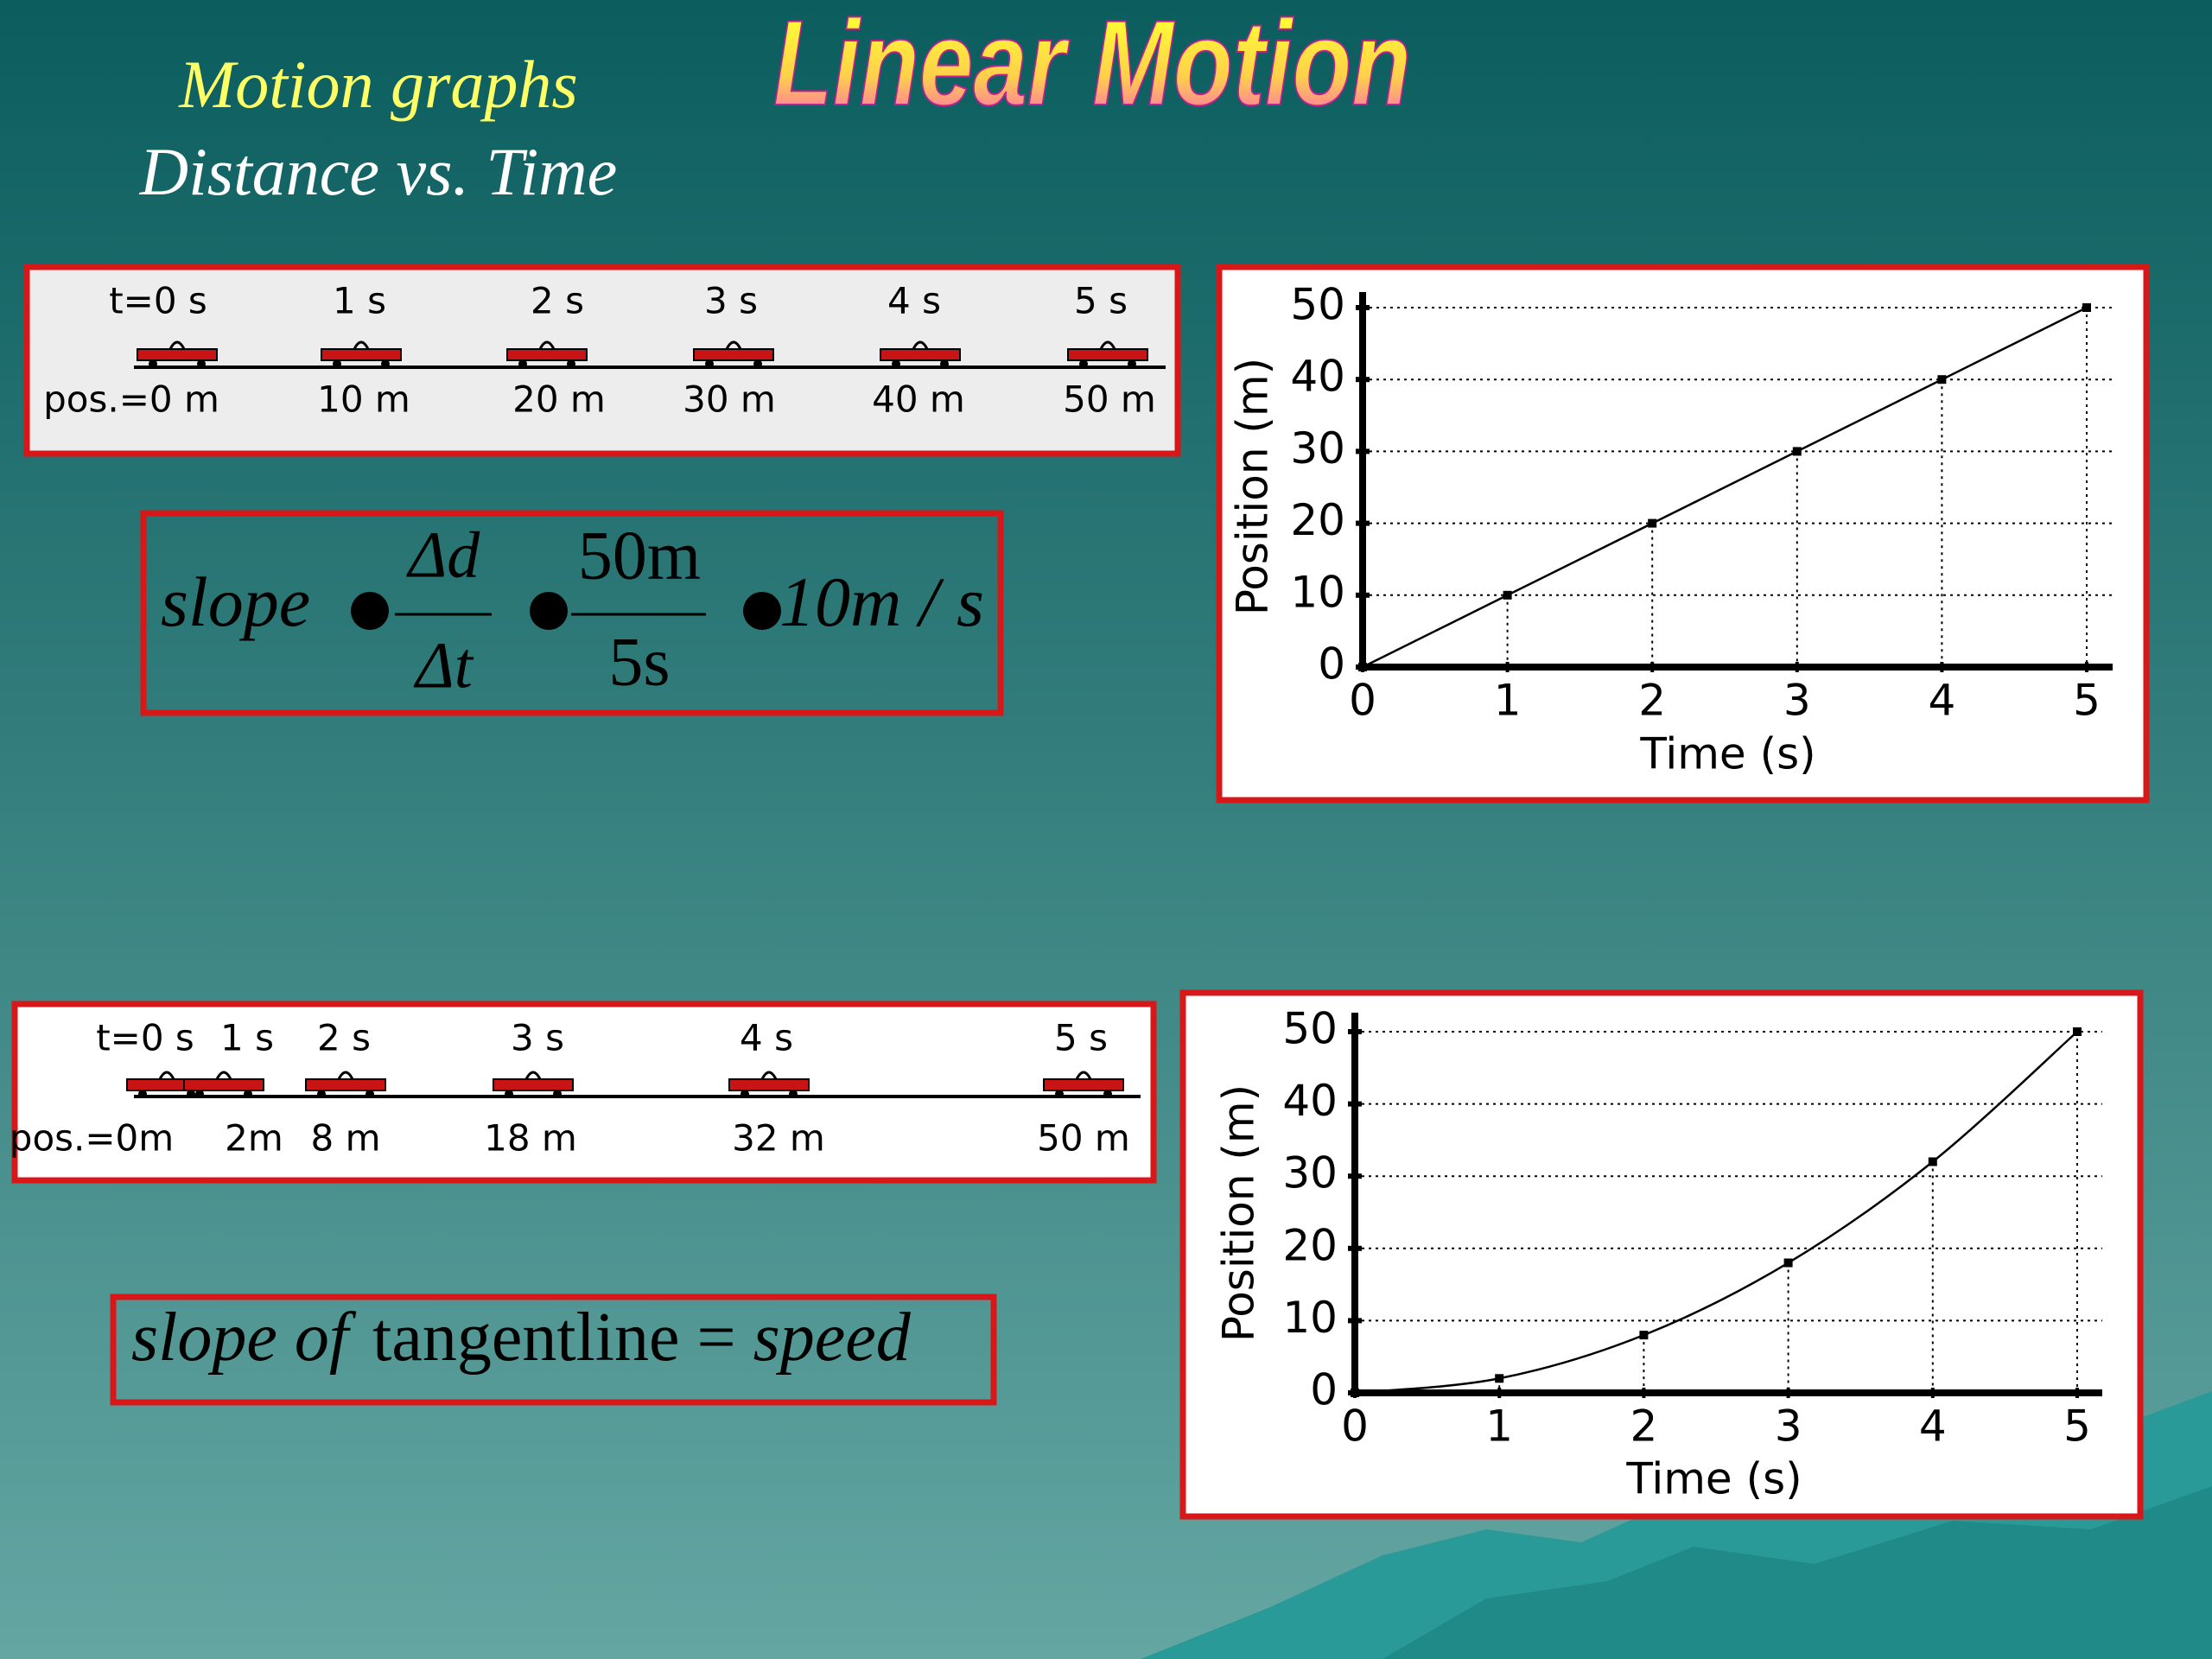  I want to click on formula-part: tangentline =, so click(554, 1338).